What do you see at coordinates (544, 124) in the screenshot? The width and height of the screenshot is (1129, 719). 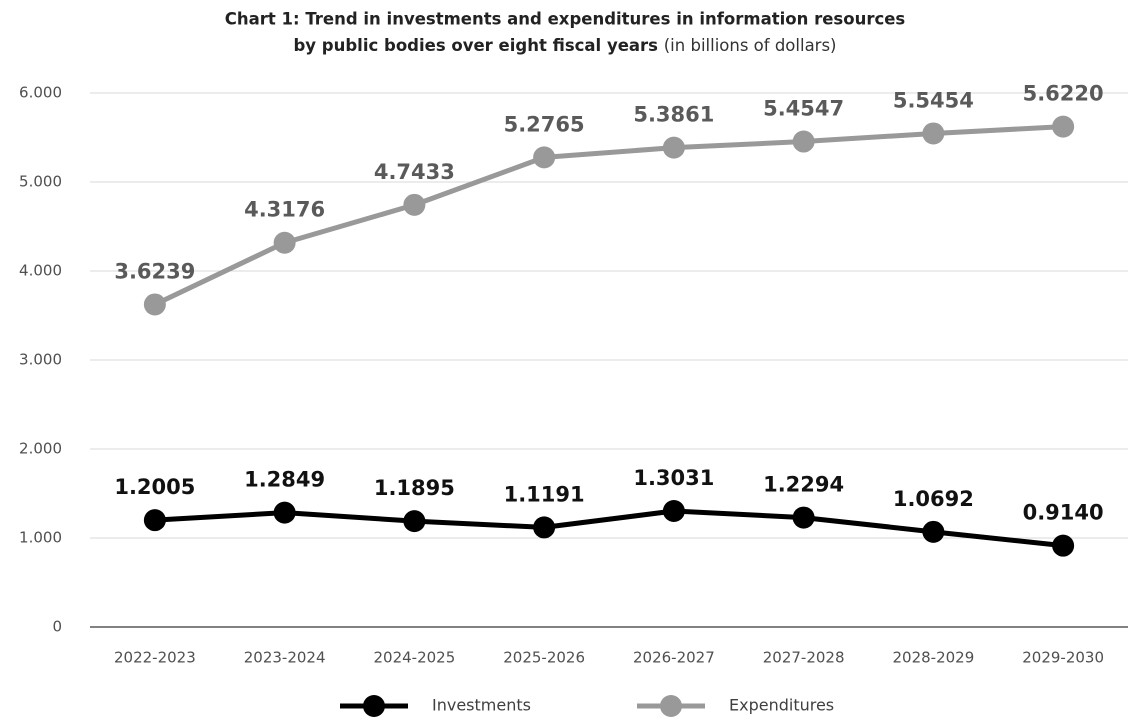 I see `data-label: 5.2765` at bounding box center [544, 124].